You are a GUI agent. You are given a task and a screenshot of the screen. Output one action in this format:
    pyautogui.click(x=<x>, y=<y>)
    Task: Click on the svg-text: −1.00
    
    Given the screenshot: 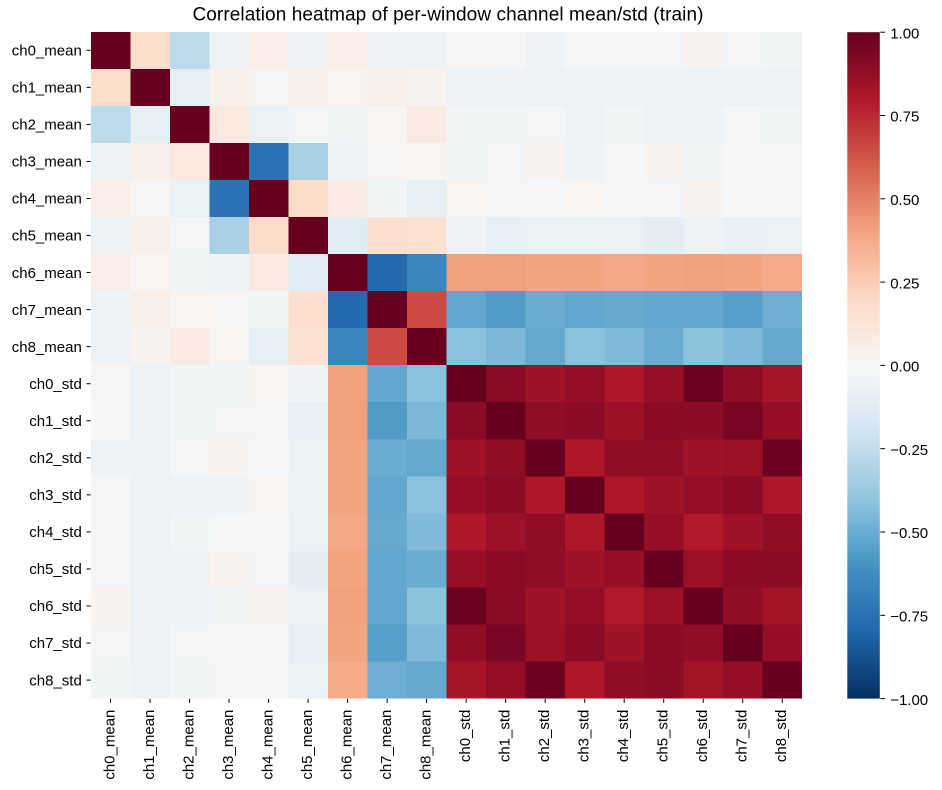 What is the action you would take?
    pyautogui.click(x=909, y=700)
    